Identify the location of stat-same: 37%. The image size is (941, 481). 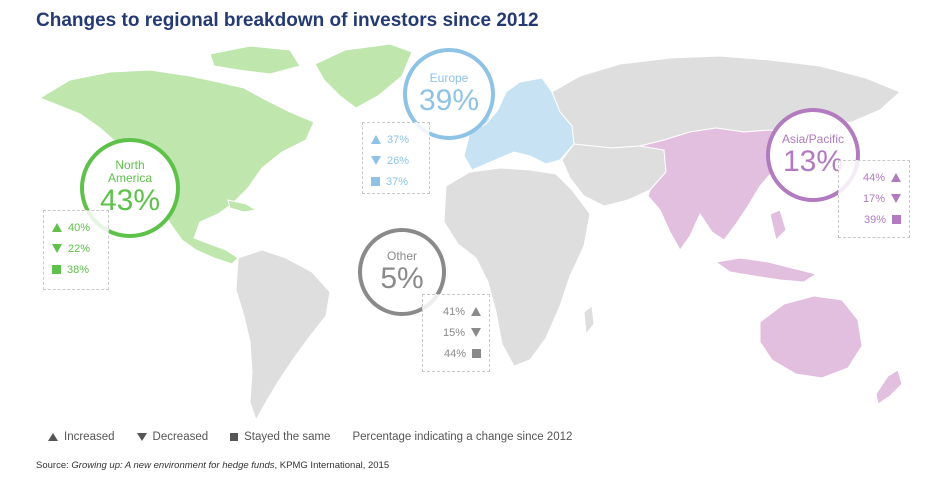
(396, 181).